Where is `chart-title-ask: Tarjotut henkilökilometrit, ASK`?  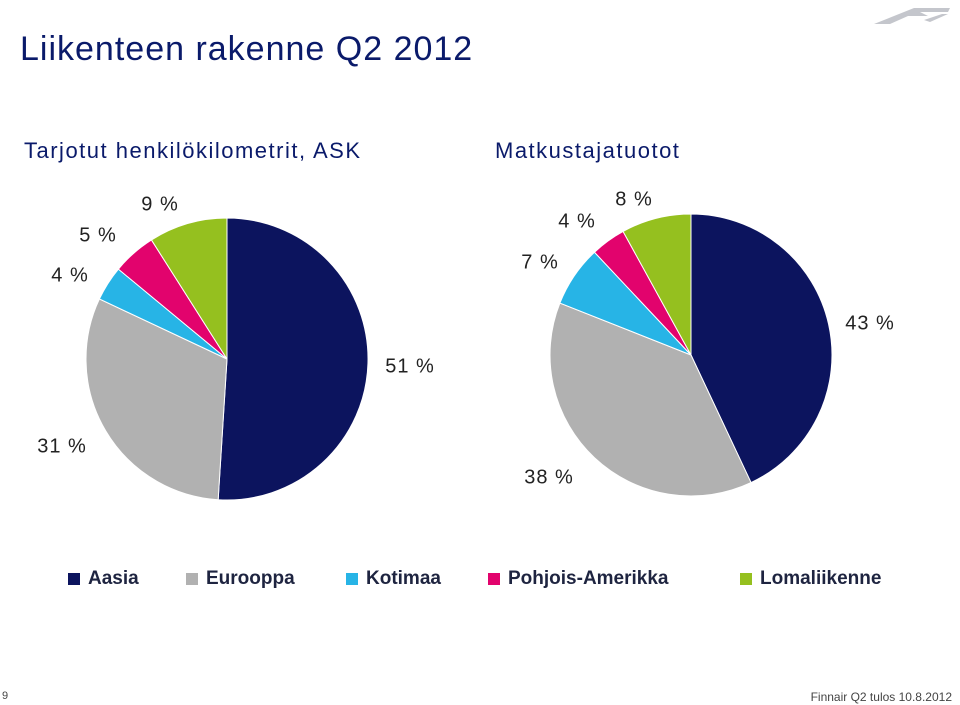 chart-title-ask: Tarjotut henkilökilometrit, ASK is located at coordinates (193, 150).